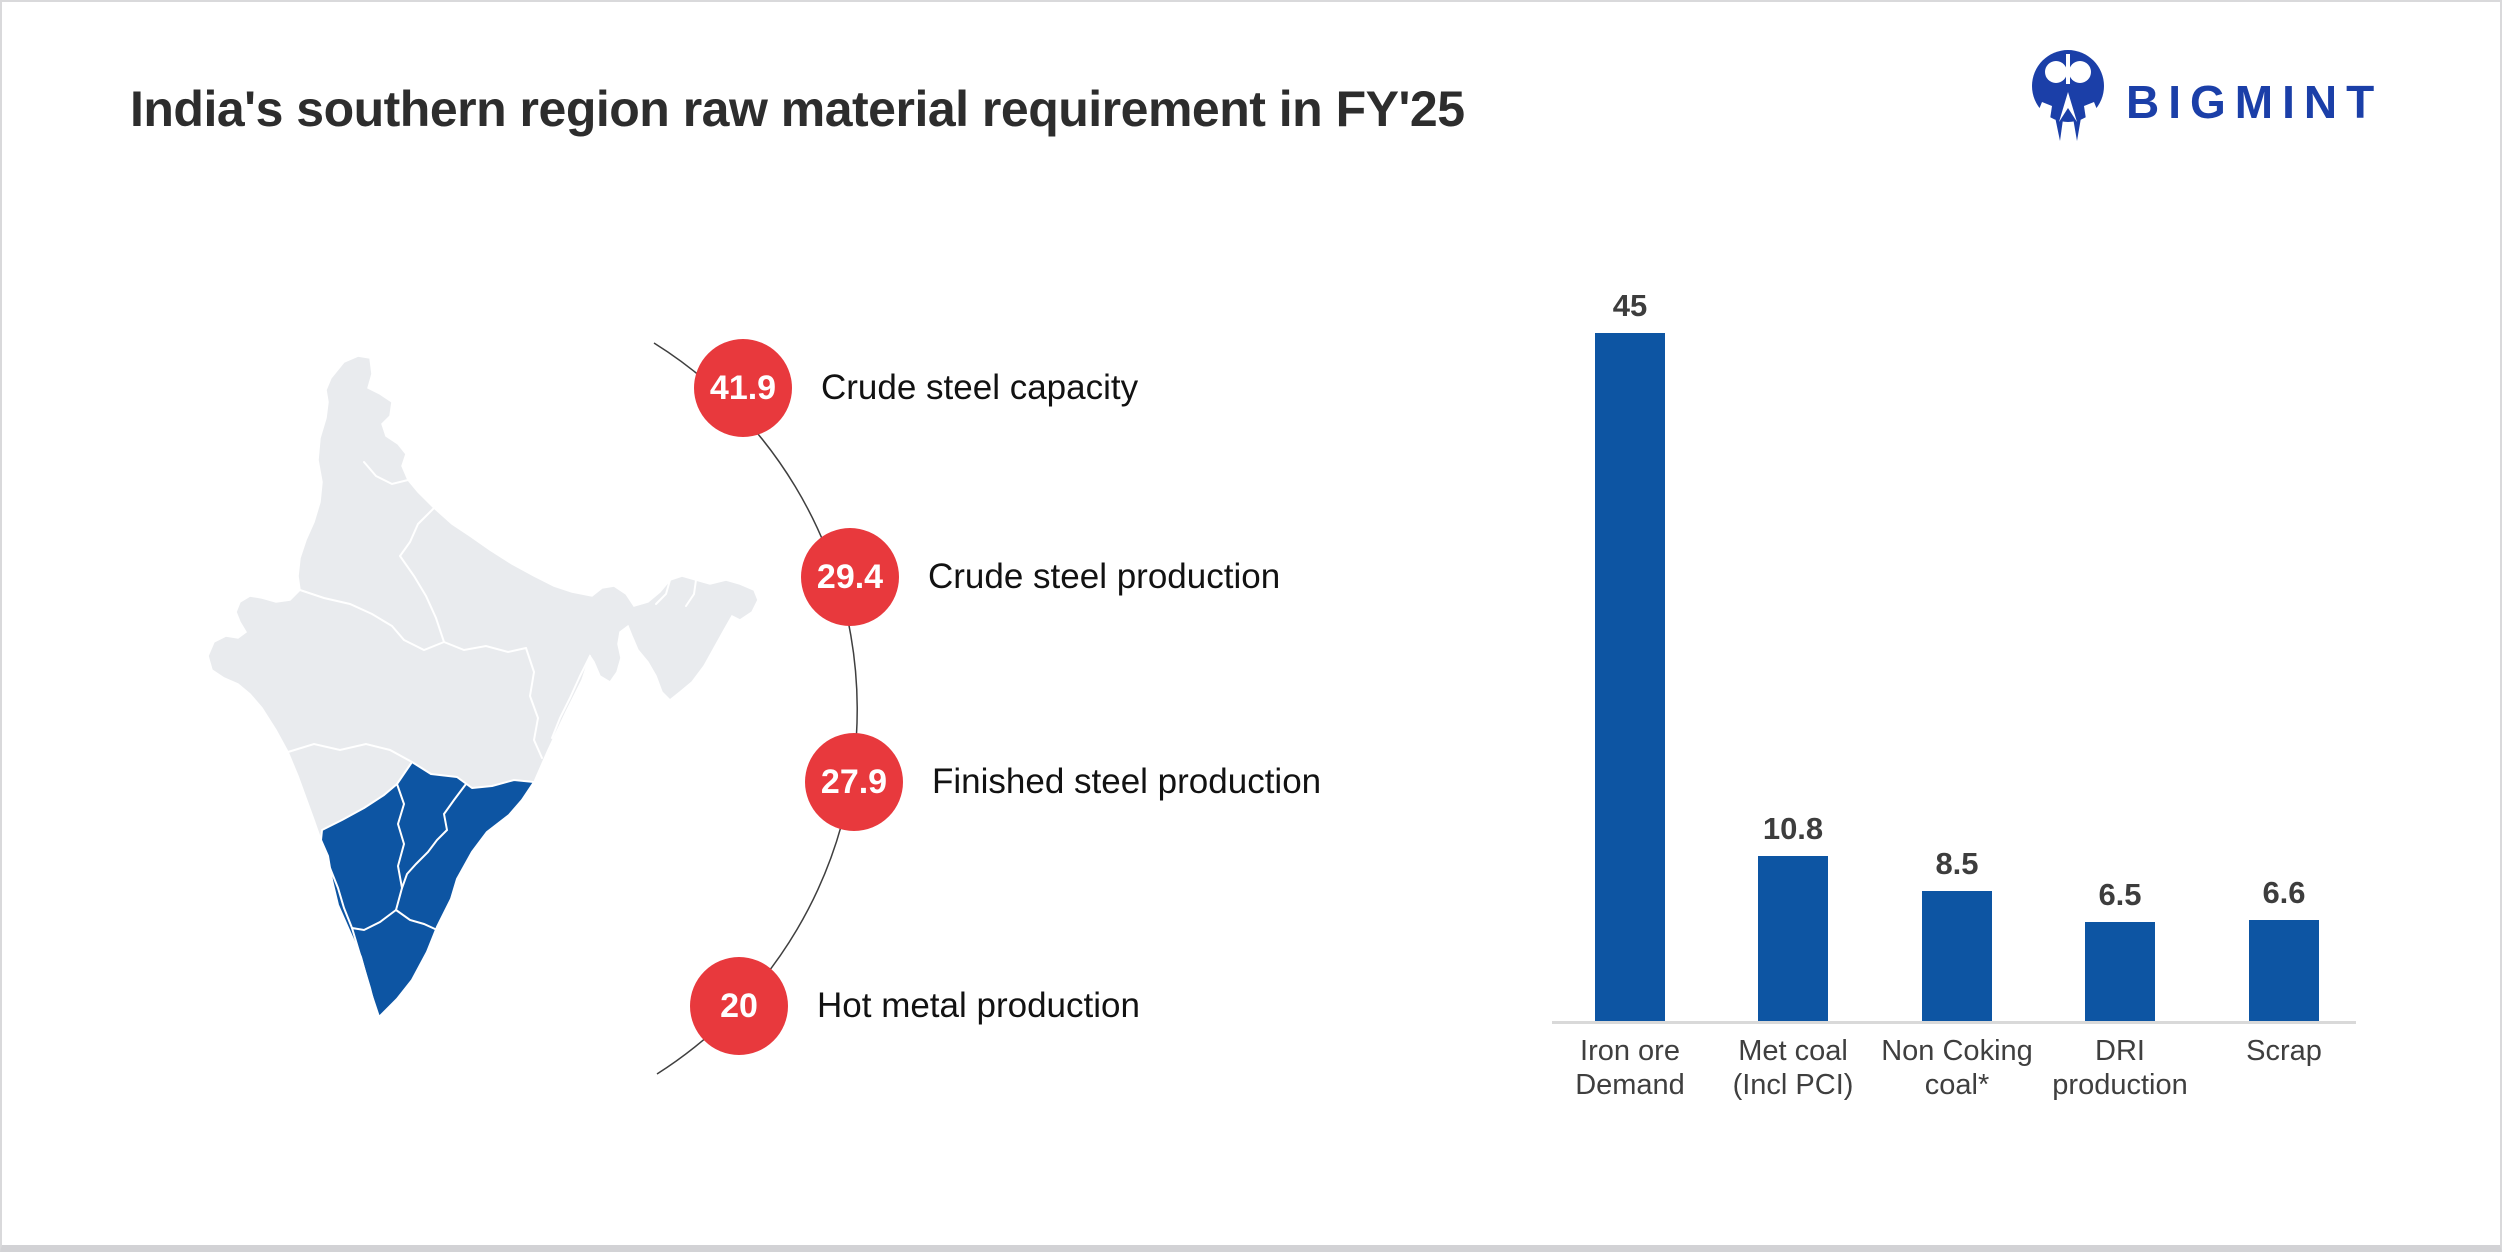 The height and width of the screenshot is (1252, 2502). Describe the element at coordinates (978, 1005) in the screenshot. I see `metric-label: Hot metal production` at that location.